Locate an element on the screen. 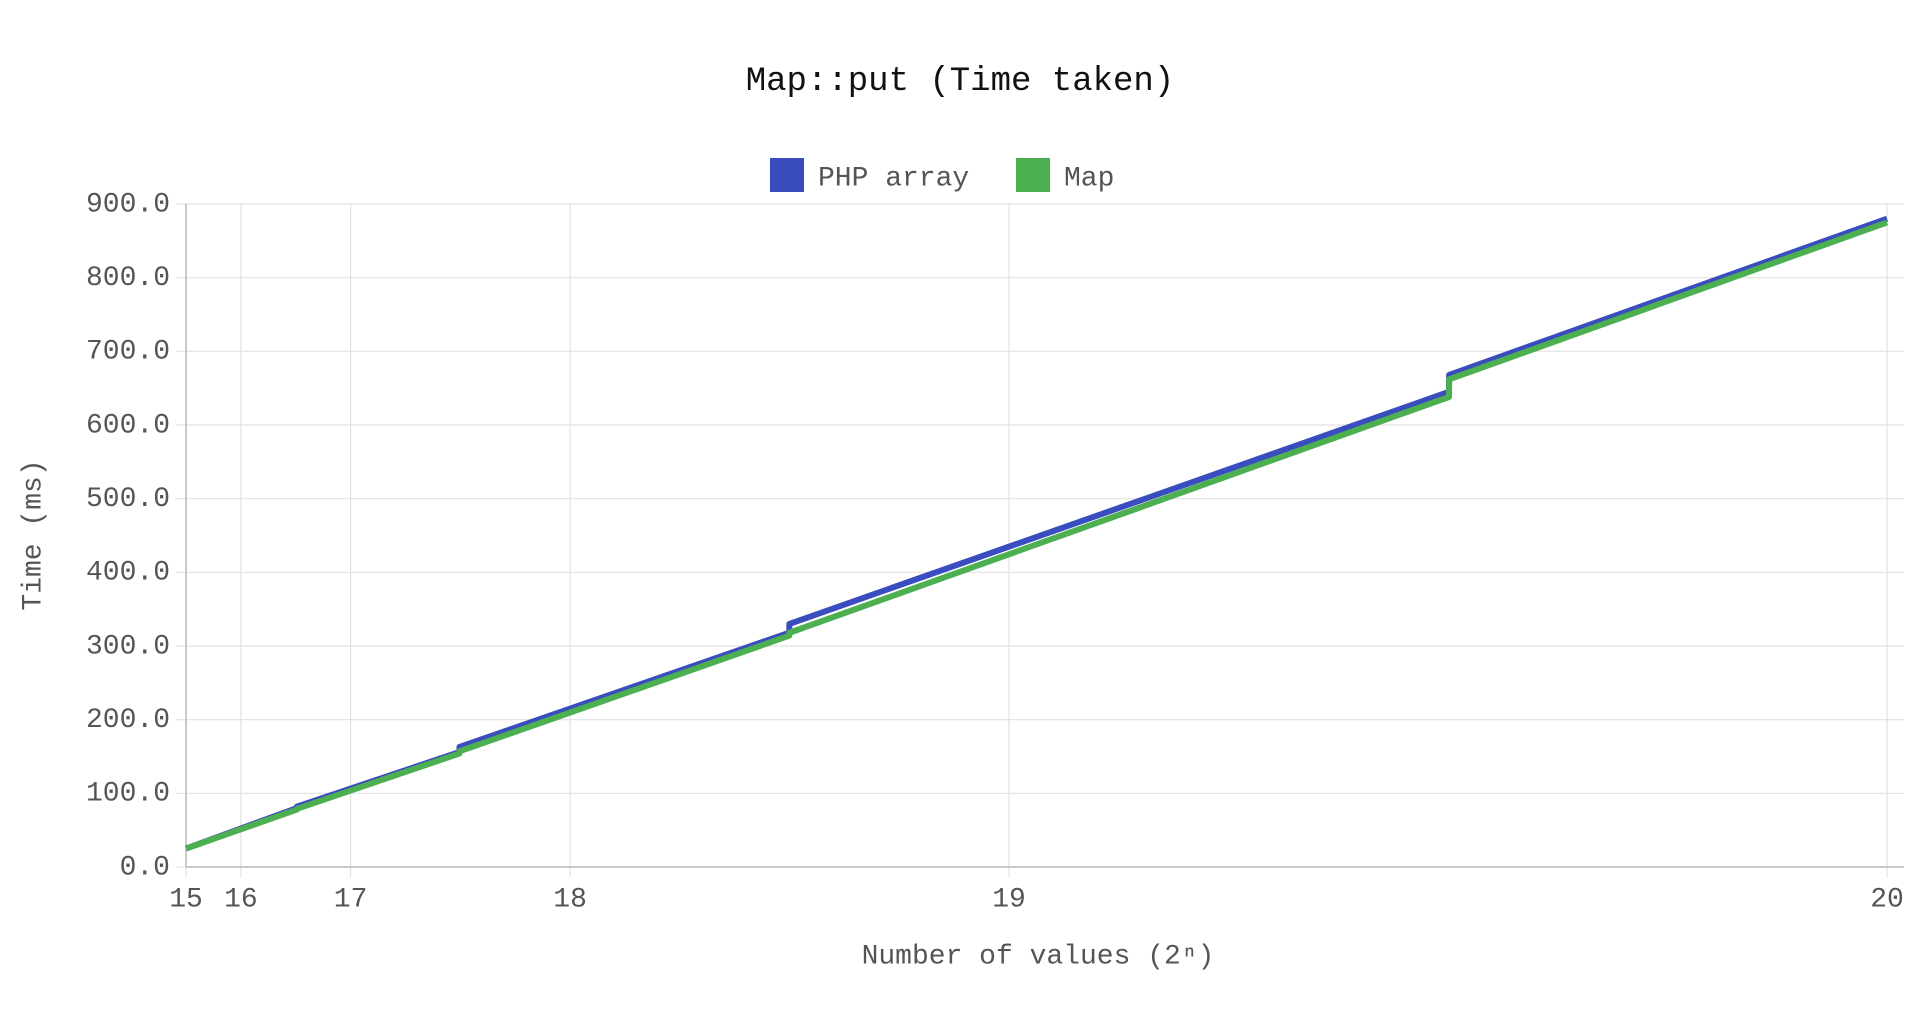 The width and height of the screenshot is (1920, 1009). legend-label: PHP array is located at coordinates (893, 178).